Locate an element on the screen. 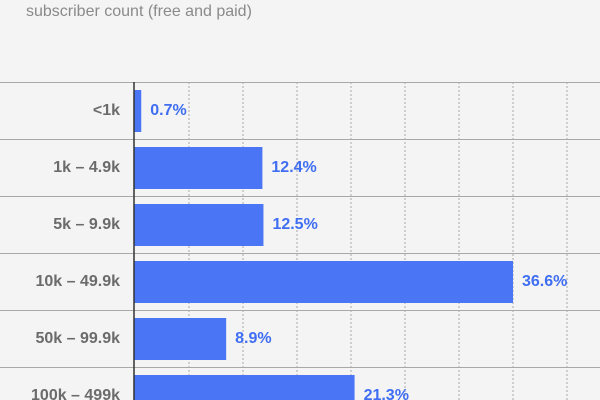 The width and height of the screenshot is (600, 400). y-tick-label: 10k – 49.9k is located at coordinates (77, 281).